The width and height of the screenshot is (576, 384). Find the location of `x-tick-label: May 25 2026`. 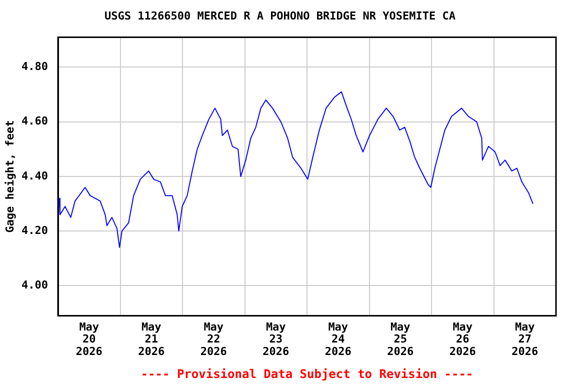

x-tick-label: May 25 2026 is located at coordinates (400, 339).